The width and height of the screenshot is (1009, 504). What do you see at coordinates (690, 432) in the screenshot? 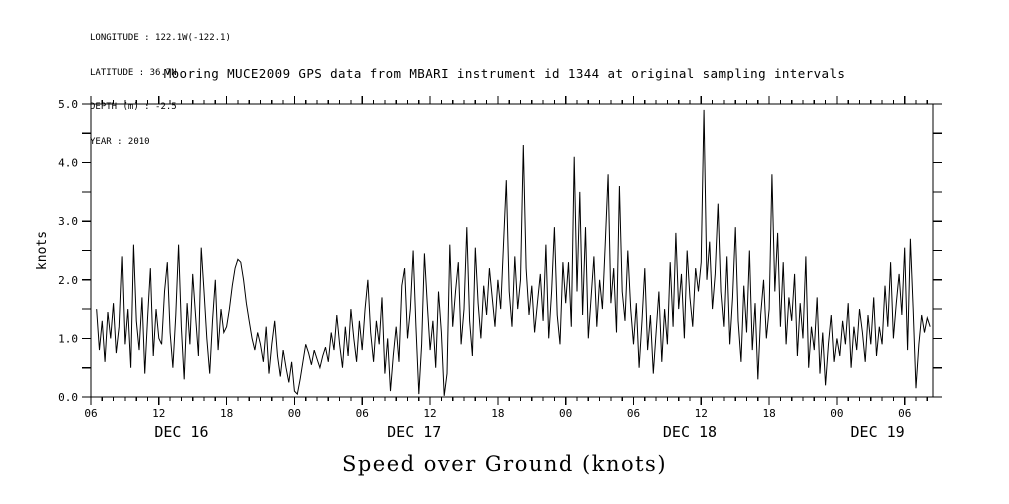
I see `x-axis-date-label: DEC 18` at bounding box center [690, 432].